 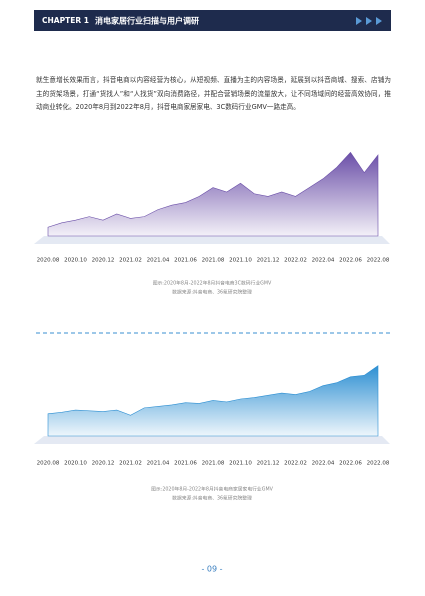 I want to click on caption: 图示:2020年8月-2022年8月抖音电商家居家电行业GMV, so click(x=212, y=489).